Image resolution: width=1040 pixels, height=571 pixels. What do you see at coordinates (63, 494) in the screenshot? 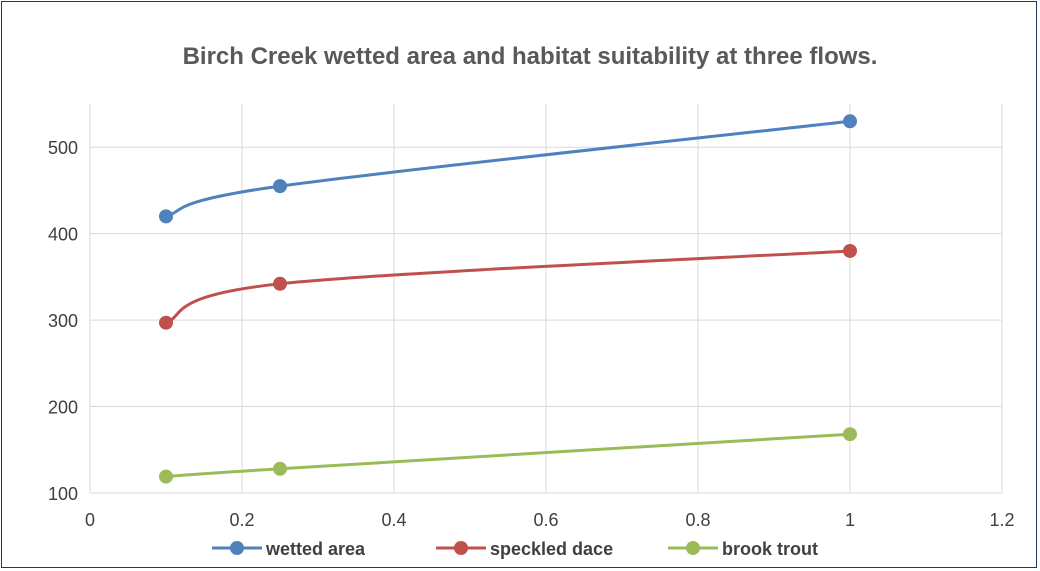
I see `y-tick-label: 100` at bounding box center [63, 494].